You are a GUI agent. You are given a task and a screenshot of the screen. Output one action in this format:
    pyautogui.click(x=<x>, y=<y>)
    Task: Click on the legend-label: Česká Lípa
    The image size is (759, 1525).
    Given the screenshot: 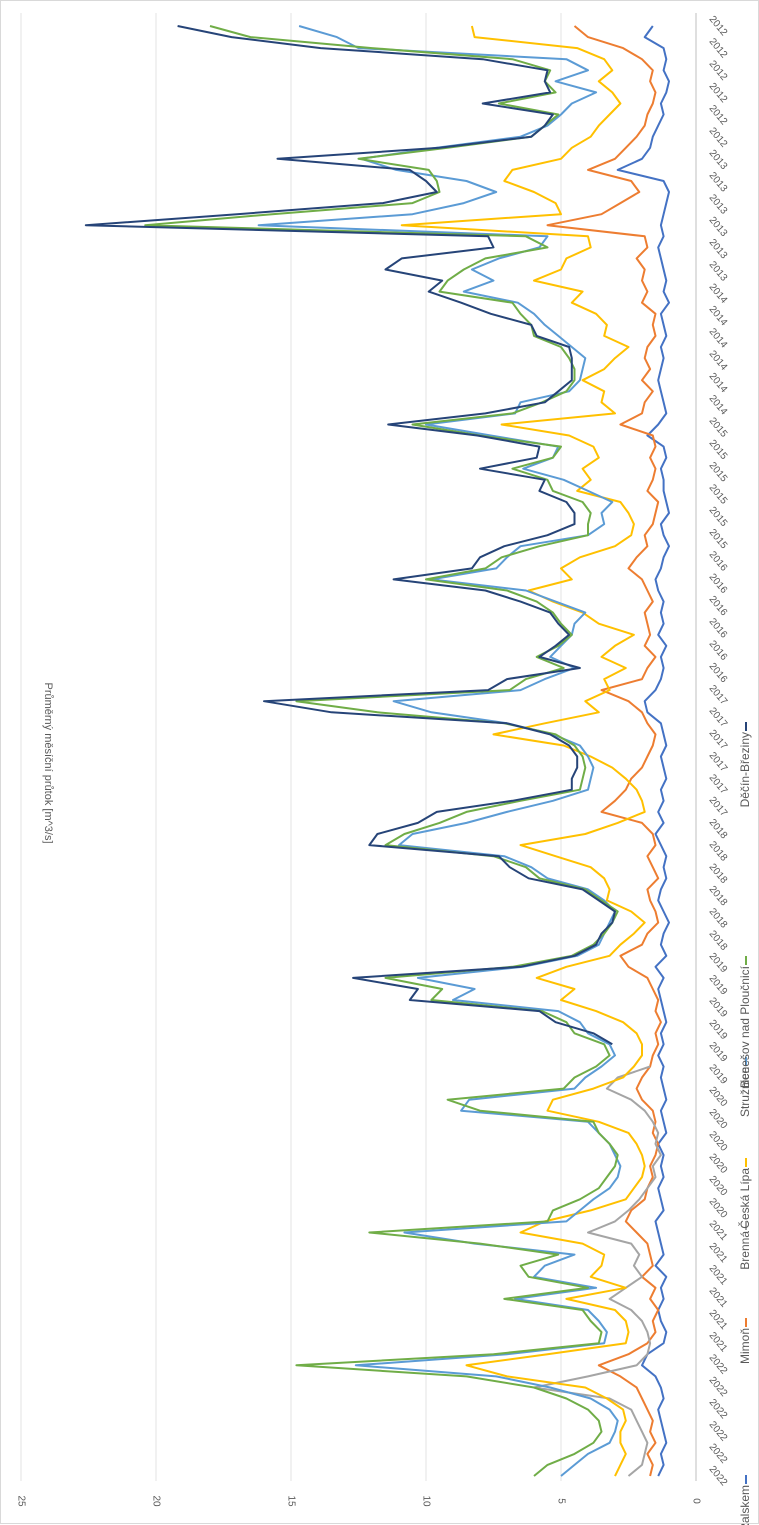 What is the action you would take?
    pyautogui.click(x=744, y=1198)
    